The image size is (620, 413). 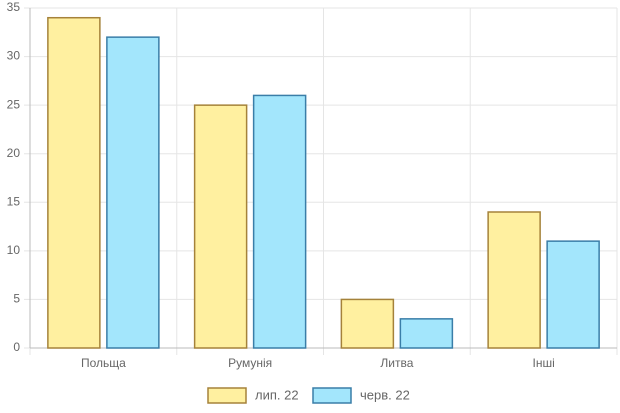 What do you see at coordinates (277, 394) in the screenshot?
I see `legend-label: лип. 22` at bounding box center [277, 394].